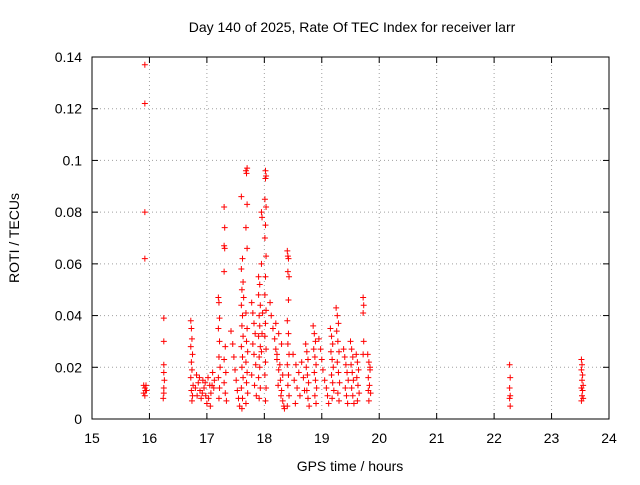 This screenshot has height=485, width=640. I want to click on y-tick-label: 0.02, so click(68, 367).